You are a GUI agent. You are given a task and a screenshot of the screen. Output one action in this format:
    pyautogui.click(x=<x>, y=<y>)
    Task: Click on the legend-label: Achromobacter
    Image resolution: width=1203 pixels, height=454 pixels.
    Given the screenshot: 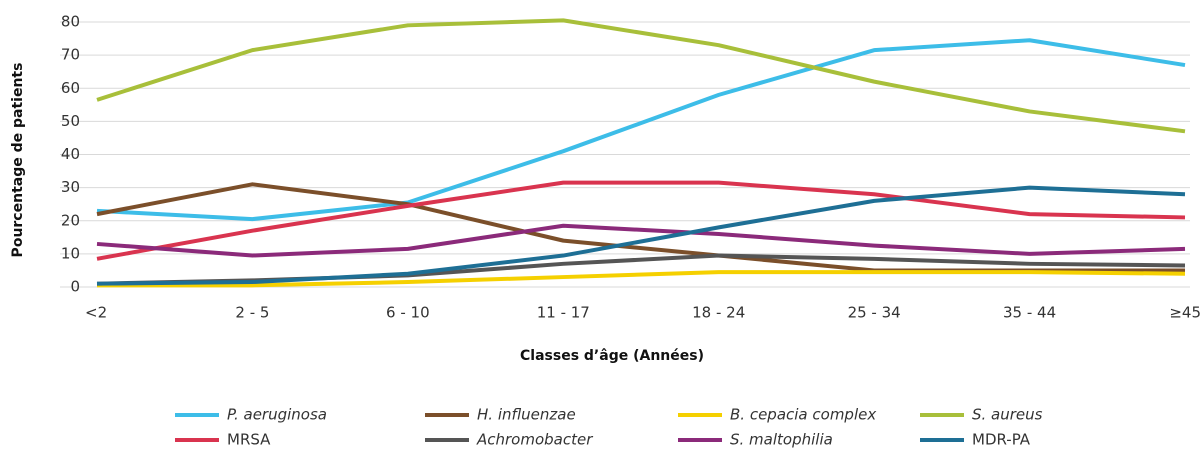 What is the action you would take?
    pyautogui.click(x=534, y=440)
    